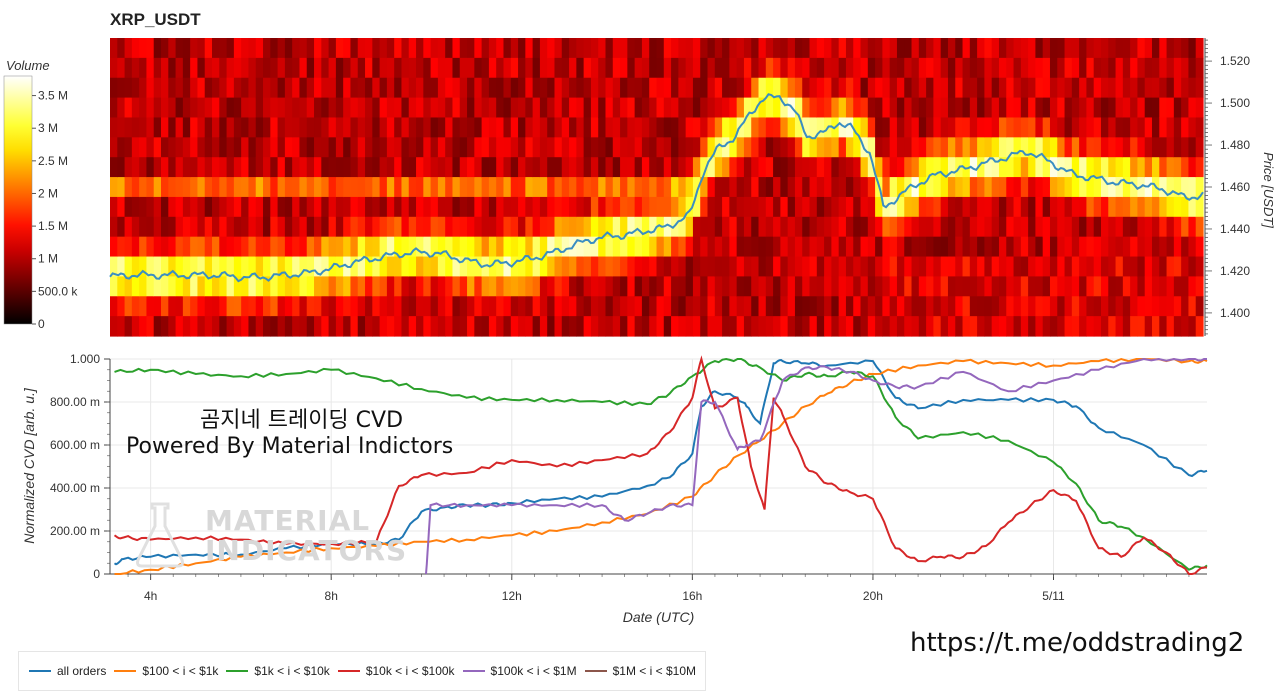 The image size is (1280, 694). I want to click on legend-item: $100k < i < $1M, so click(519, 671).